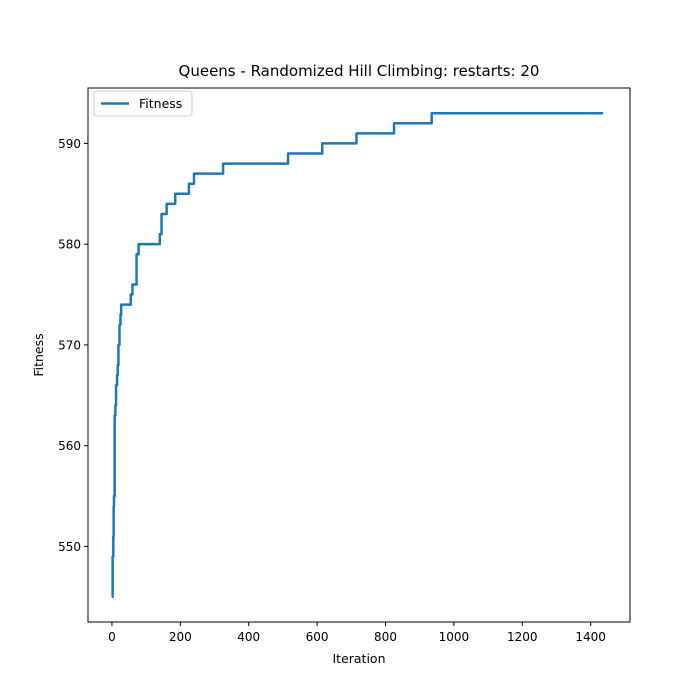 This screenshot has height=700, width=700. I want to click on x-tick-label: 0, so click(112, 637).